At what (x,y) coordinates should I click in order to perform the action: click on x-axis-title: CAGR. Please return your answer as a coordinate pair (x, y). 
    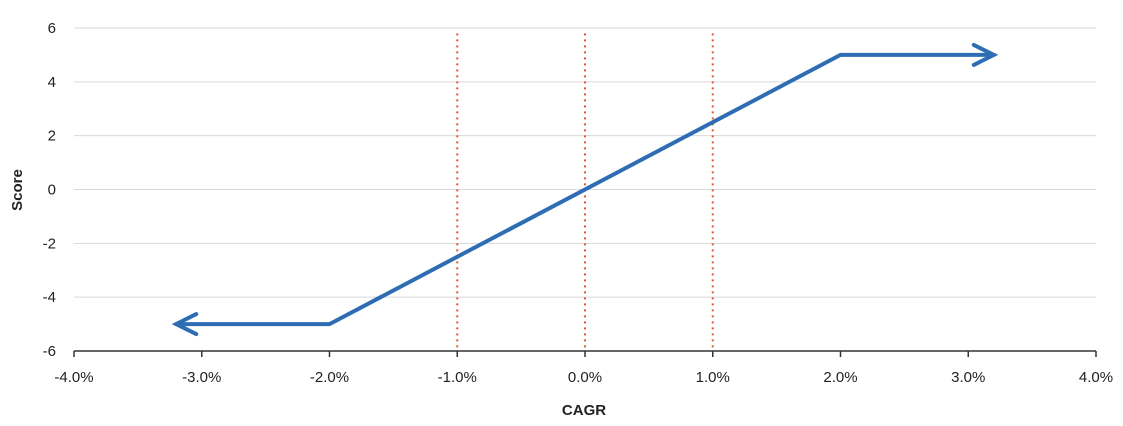
    Looking at the image, I should click on (584, 410).